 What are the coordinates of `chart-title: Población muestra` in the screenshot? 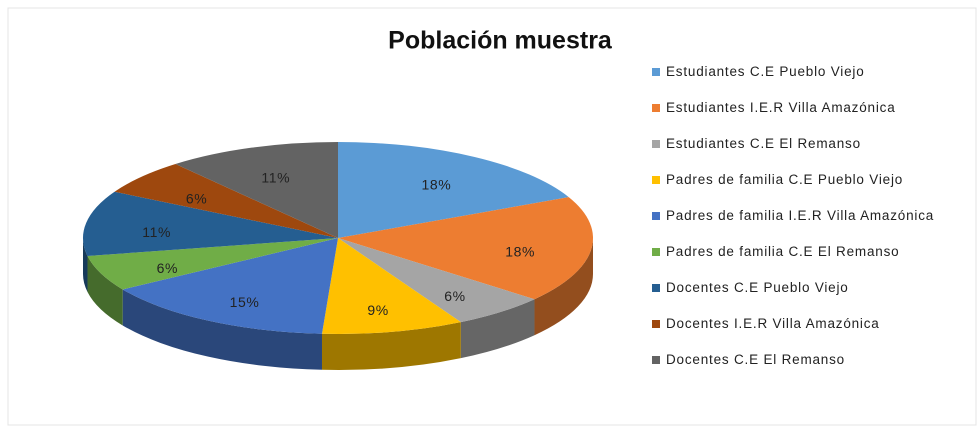 It's located at (500, 41).